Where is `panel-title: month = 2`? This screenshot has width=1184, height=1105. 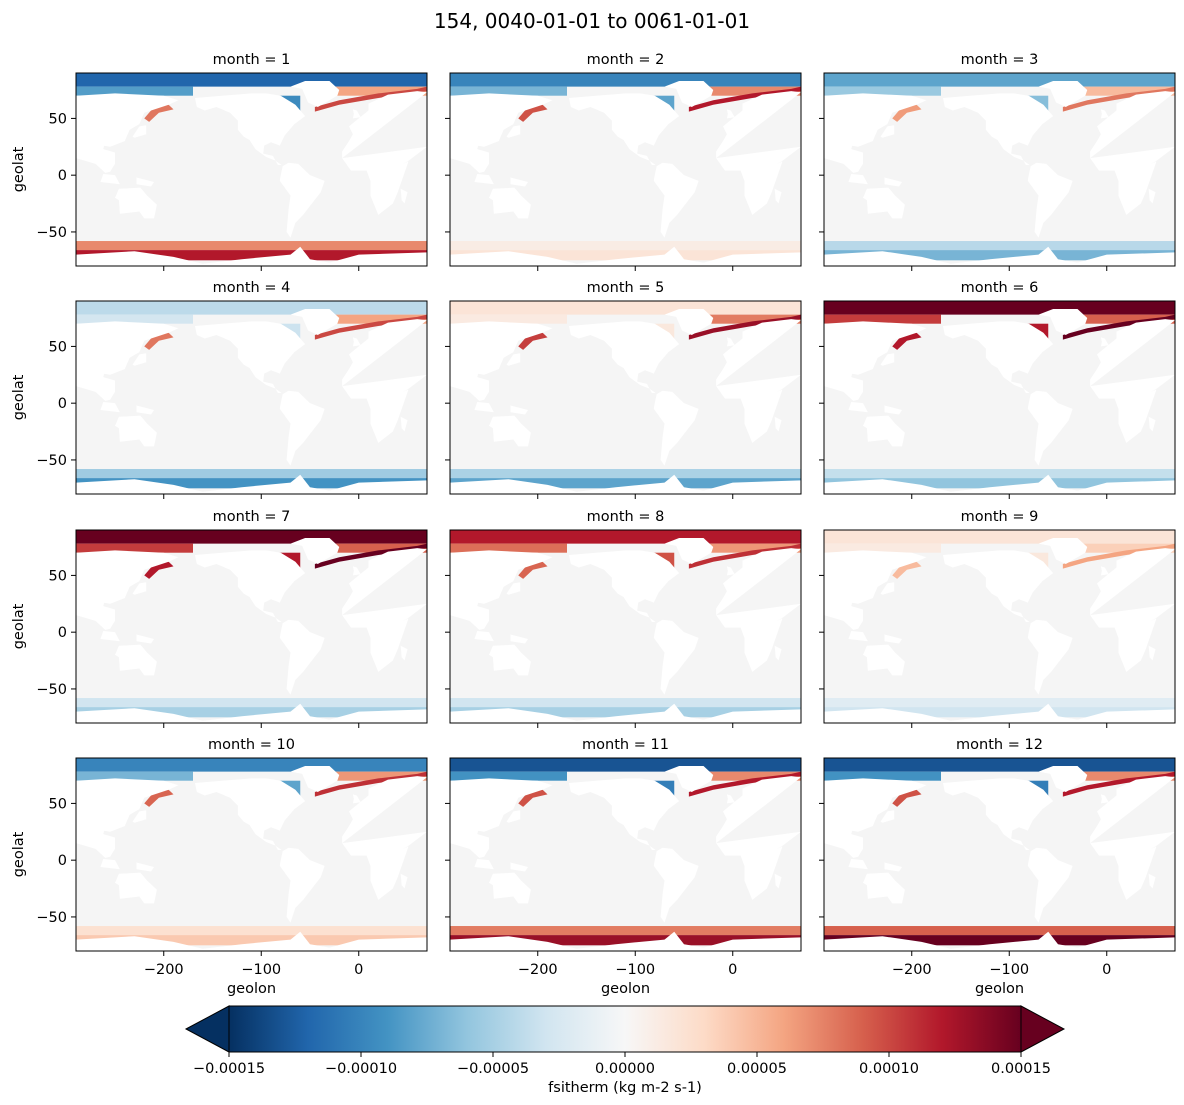 panel-title: month = 2 is located at coordinates (626, 60).